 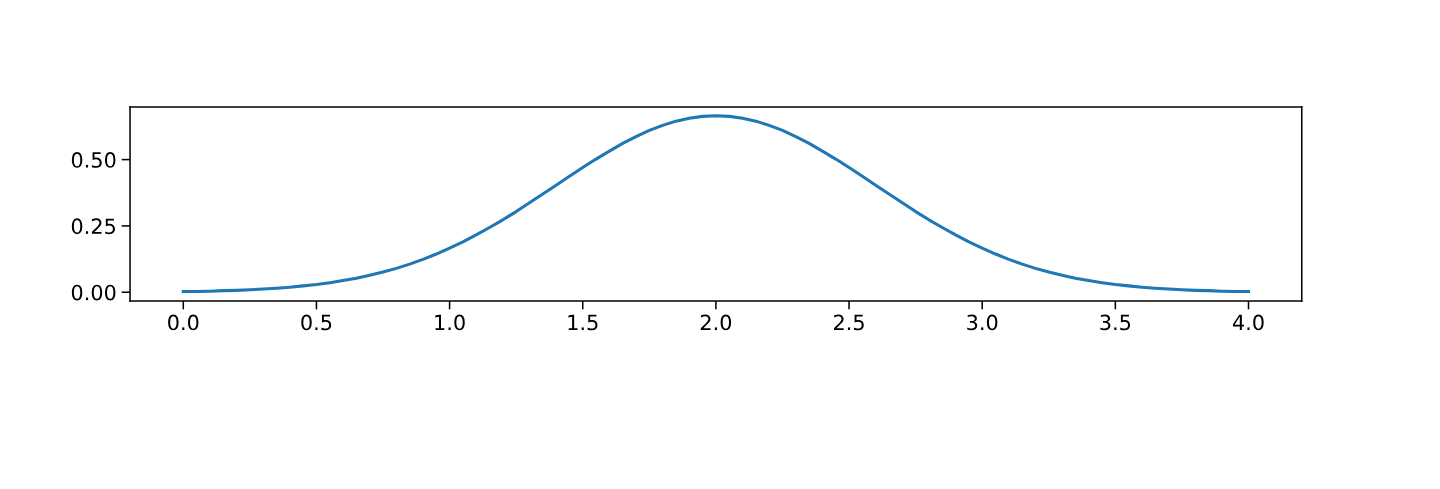 What do you see at coordinates (450, 322) in the screenshot?
I see `x-tick-label: 1.0` at bounding box center [450, 322].